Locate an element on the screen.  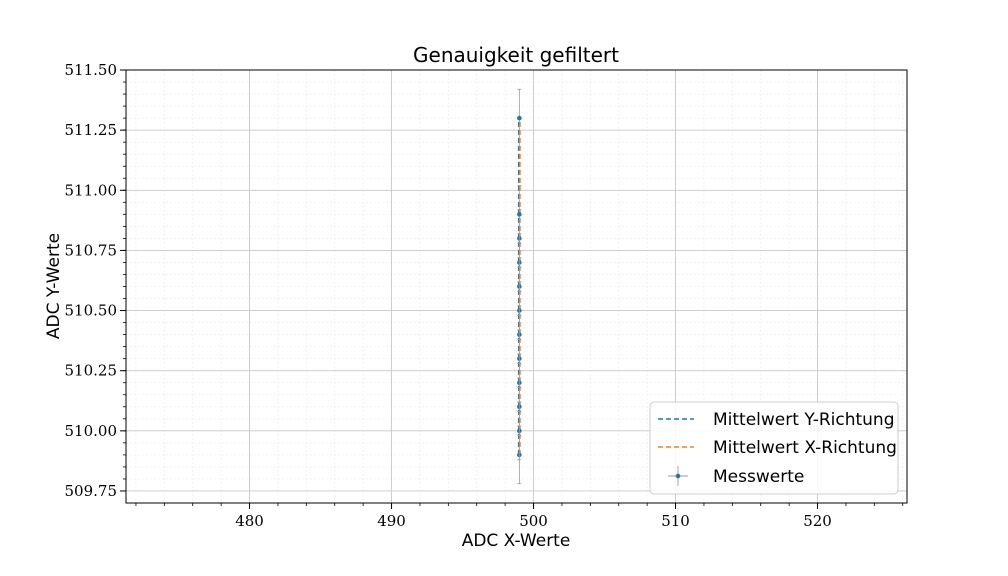
legend-label-messwerte: Messwerte is located at coordinates (758, 477).